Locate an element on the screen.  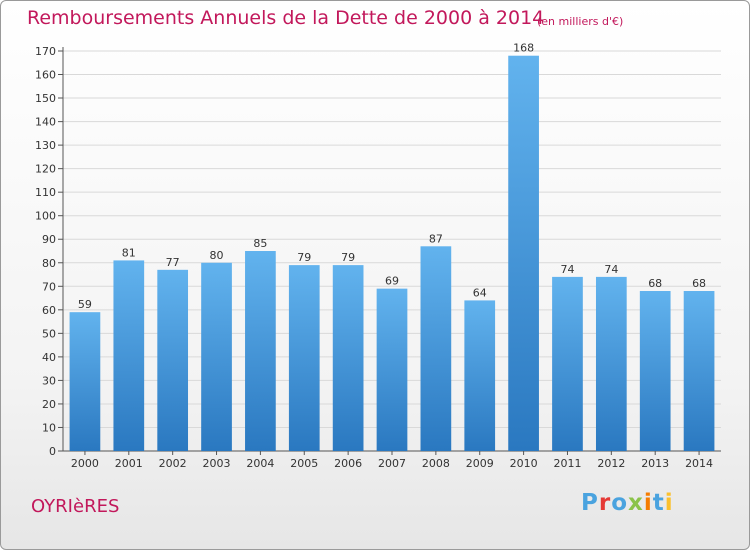
bar-value-label: 77 is located at coordinates (173, 262).